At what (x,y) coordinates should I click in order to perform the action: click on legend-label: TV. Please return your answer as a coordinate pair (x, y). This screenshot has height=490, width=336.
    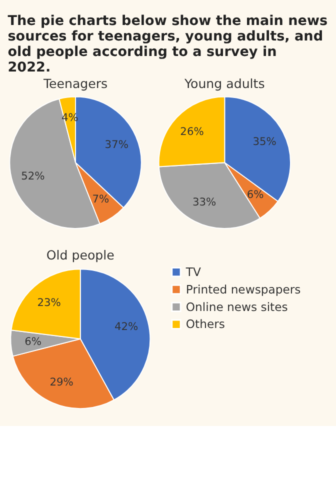
    Looking at the image, I should click on (193, 271).